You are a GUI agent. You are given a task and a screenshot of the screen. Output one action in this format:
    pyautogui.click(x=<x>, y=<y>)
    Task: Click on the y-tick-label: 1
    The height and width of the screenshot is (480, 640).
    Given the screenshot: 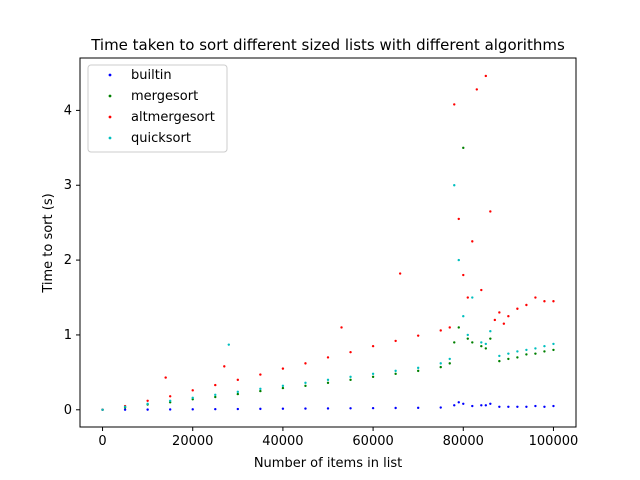 What is the action you would take?
    pyautogui.click(x=68, y=335)
    